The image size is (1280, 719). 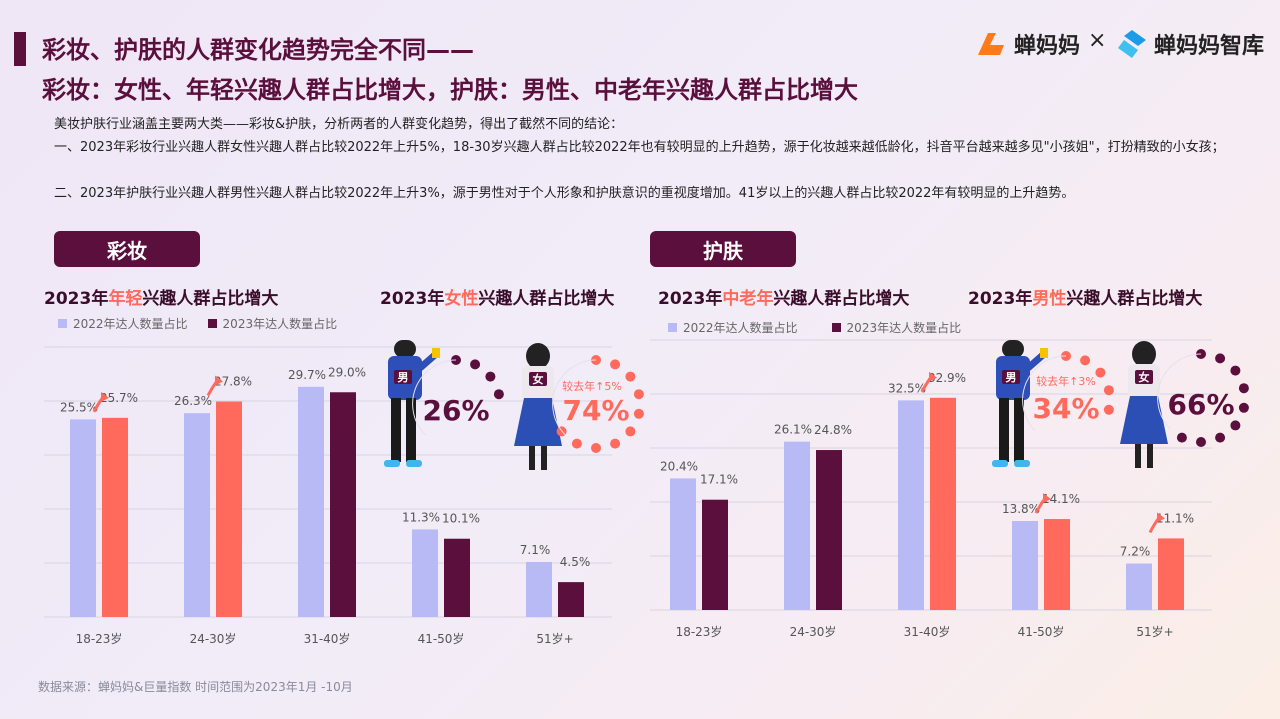 What do you see at coordinates (20, 49) in the screenshot?
I see `title-accent-bar` at bounding box center [20, 49].